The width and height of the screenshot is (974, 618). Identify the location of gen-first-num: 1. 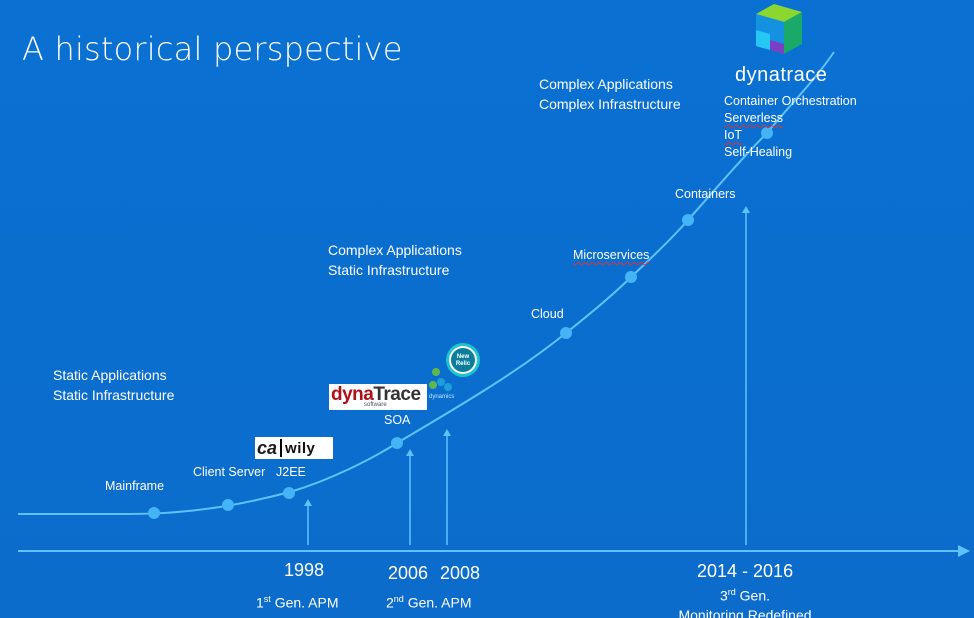
(260, 602).